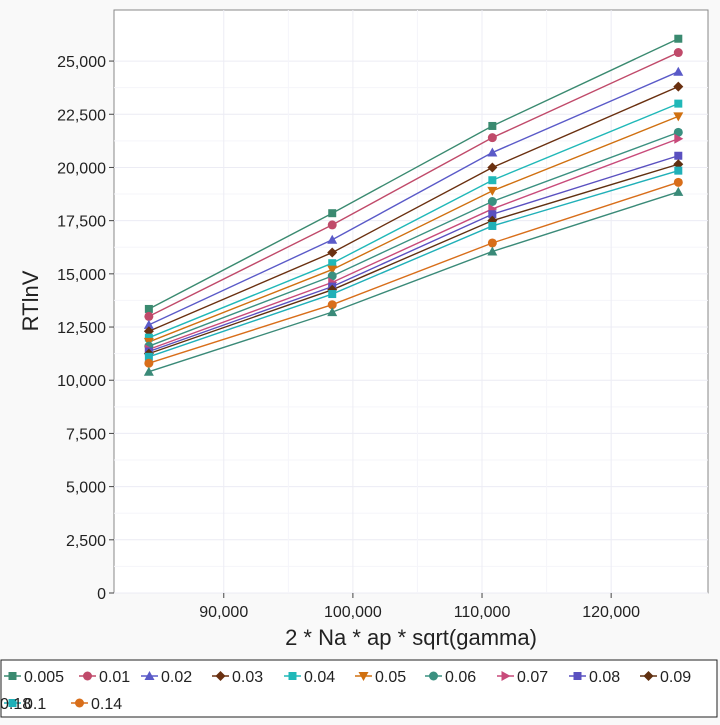 The width and height of the screenshot is (720, 725). I want to click on x-tick-label: 110,000, so click(482, 612).